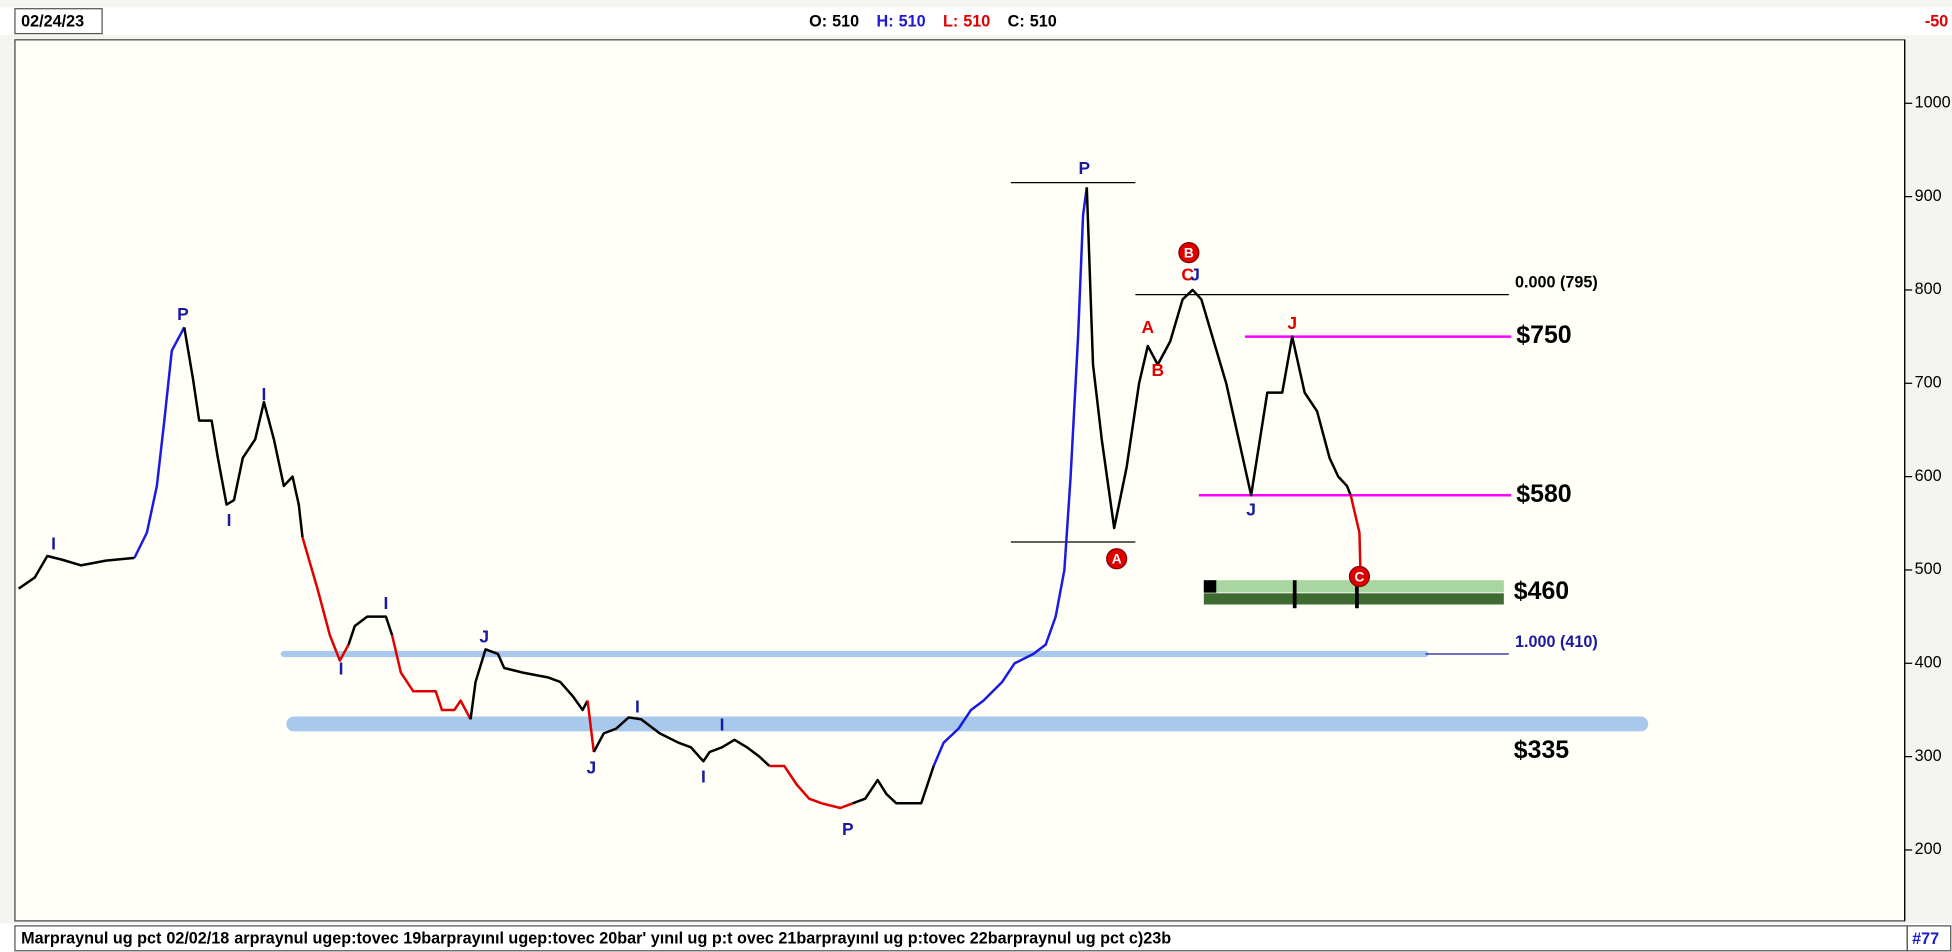 This screenshot has height=952, width=1952. Describe the element at coordinates (1187, 275) in the screenshot. I see `swing-annotation: C` at that location.